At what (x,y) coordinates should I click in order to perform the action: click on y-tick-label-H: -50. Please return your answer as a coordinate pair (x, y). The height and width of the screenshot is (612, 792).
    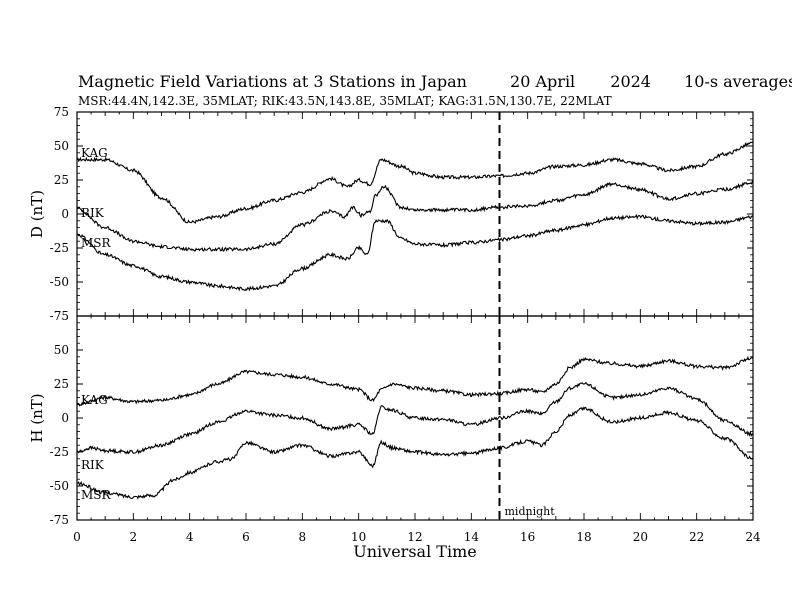
    Looking at the image, I should click on (59, 486).